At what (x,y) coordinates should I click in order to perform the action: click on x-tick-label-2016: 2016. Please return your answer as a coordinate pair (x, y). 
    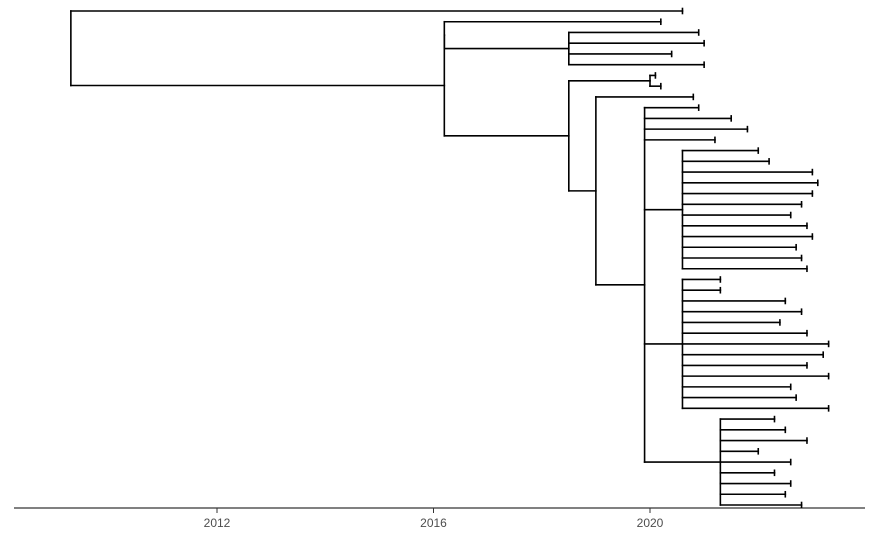
    Looking at the image, I should click on (433, 523).